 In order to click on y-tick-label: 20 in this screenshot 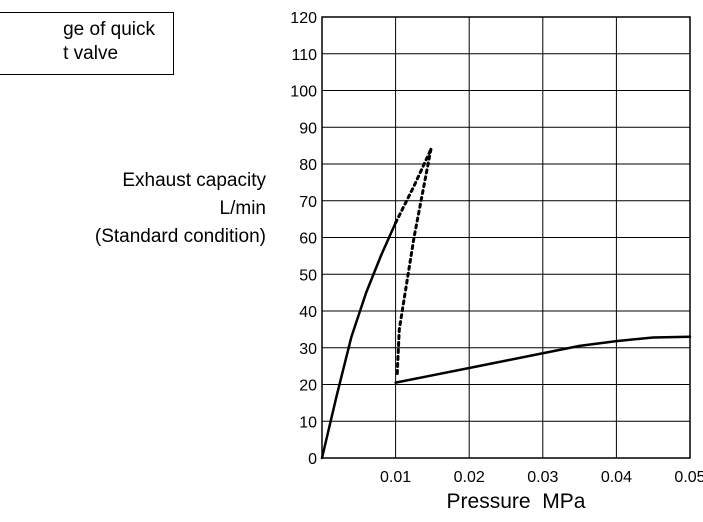, I will do `click(308, 386)`.